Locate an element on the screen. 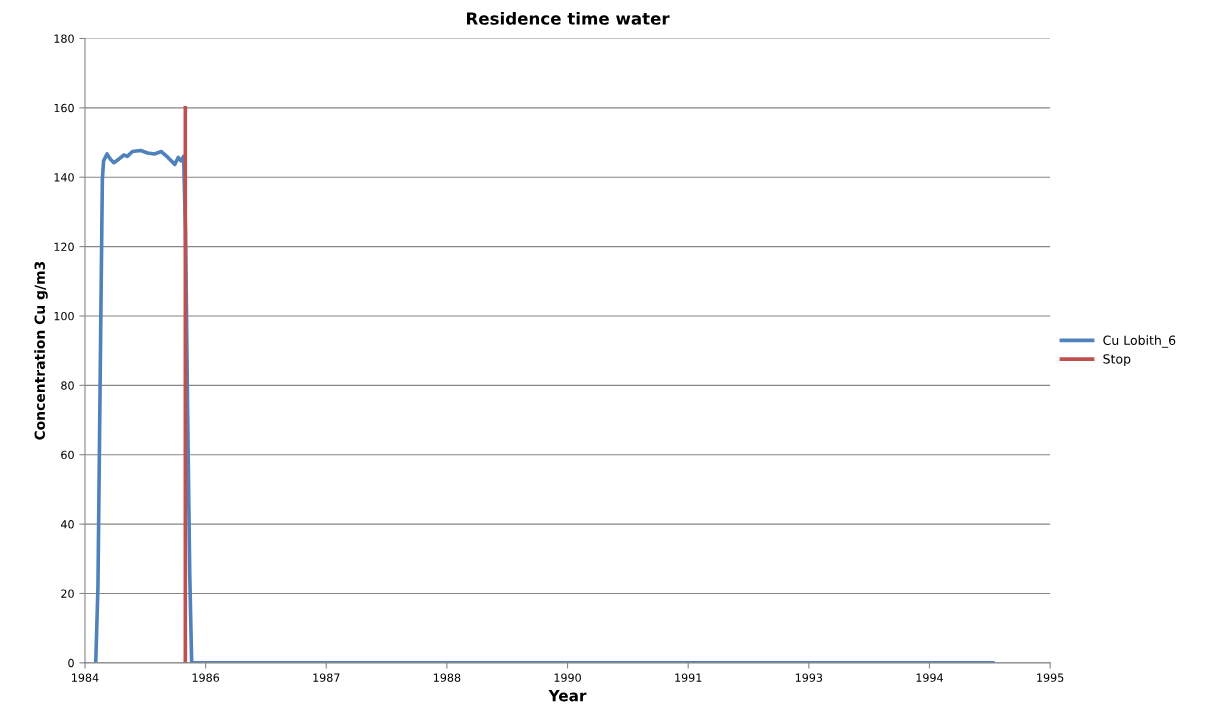 This screenshot has width=1214, height=726. y-axis-title: Concentration Cu g/m3 is located at coordinates (41, 350).